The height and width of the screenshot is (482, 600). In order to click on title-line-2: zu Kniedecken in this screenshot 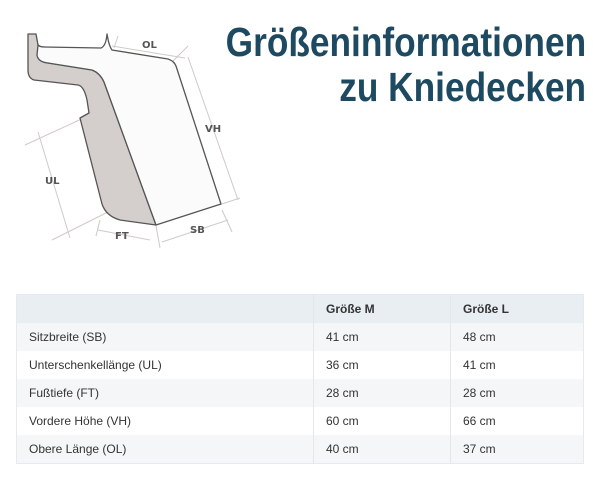, I will do `click(462, 87)`.